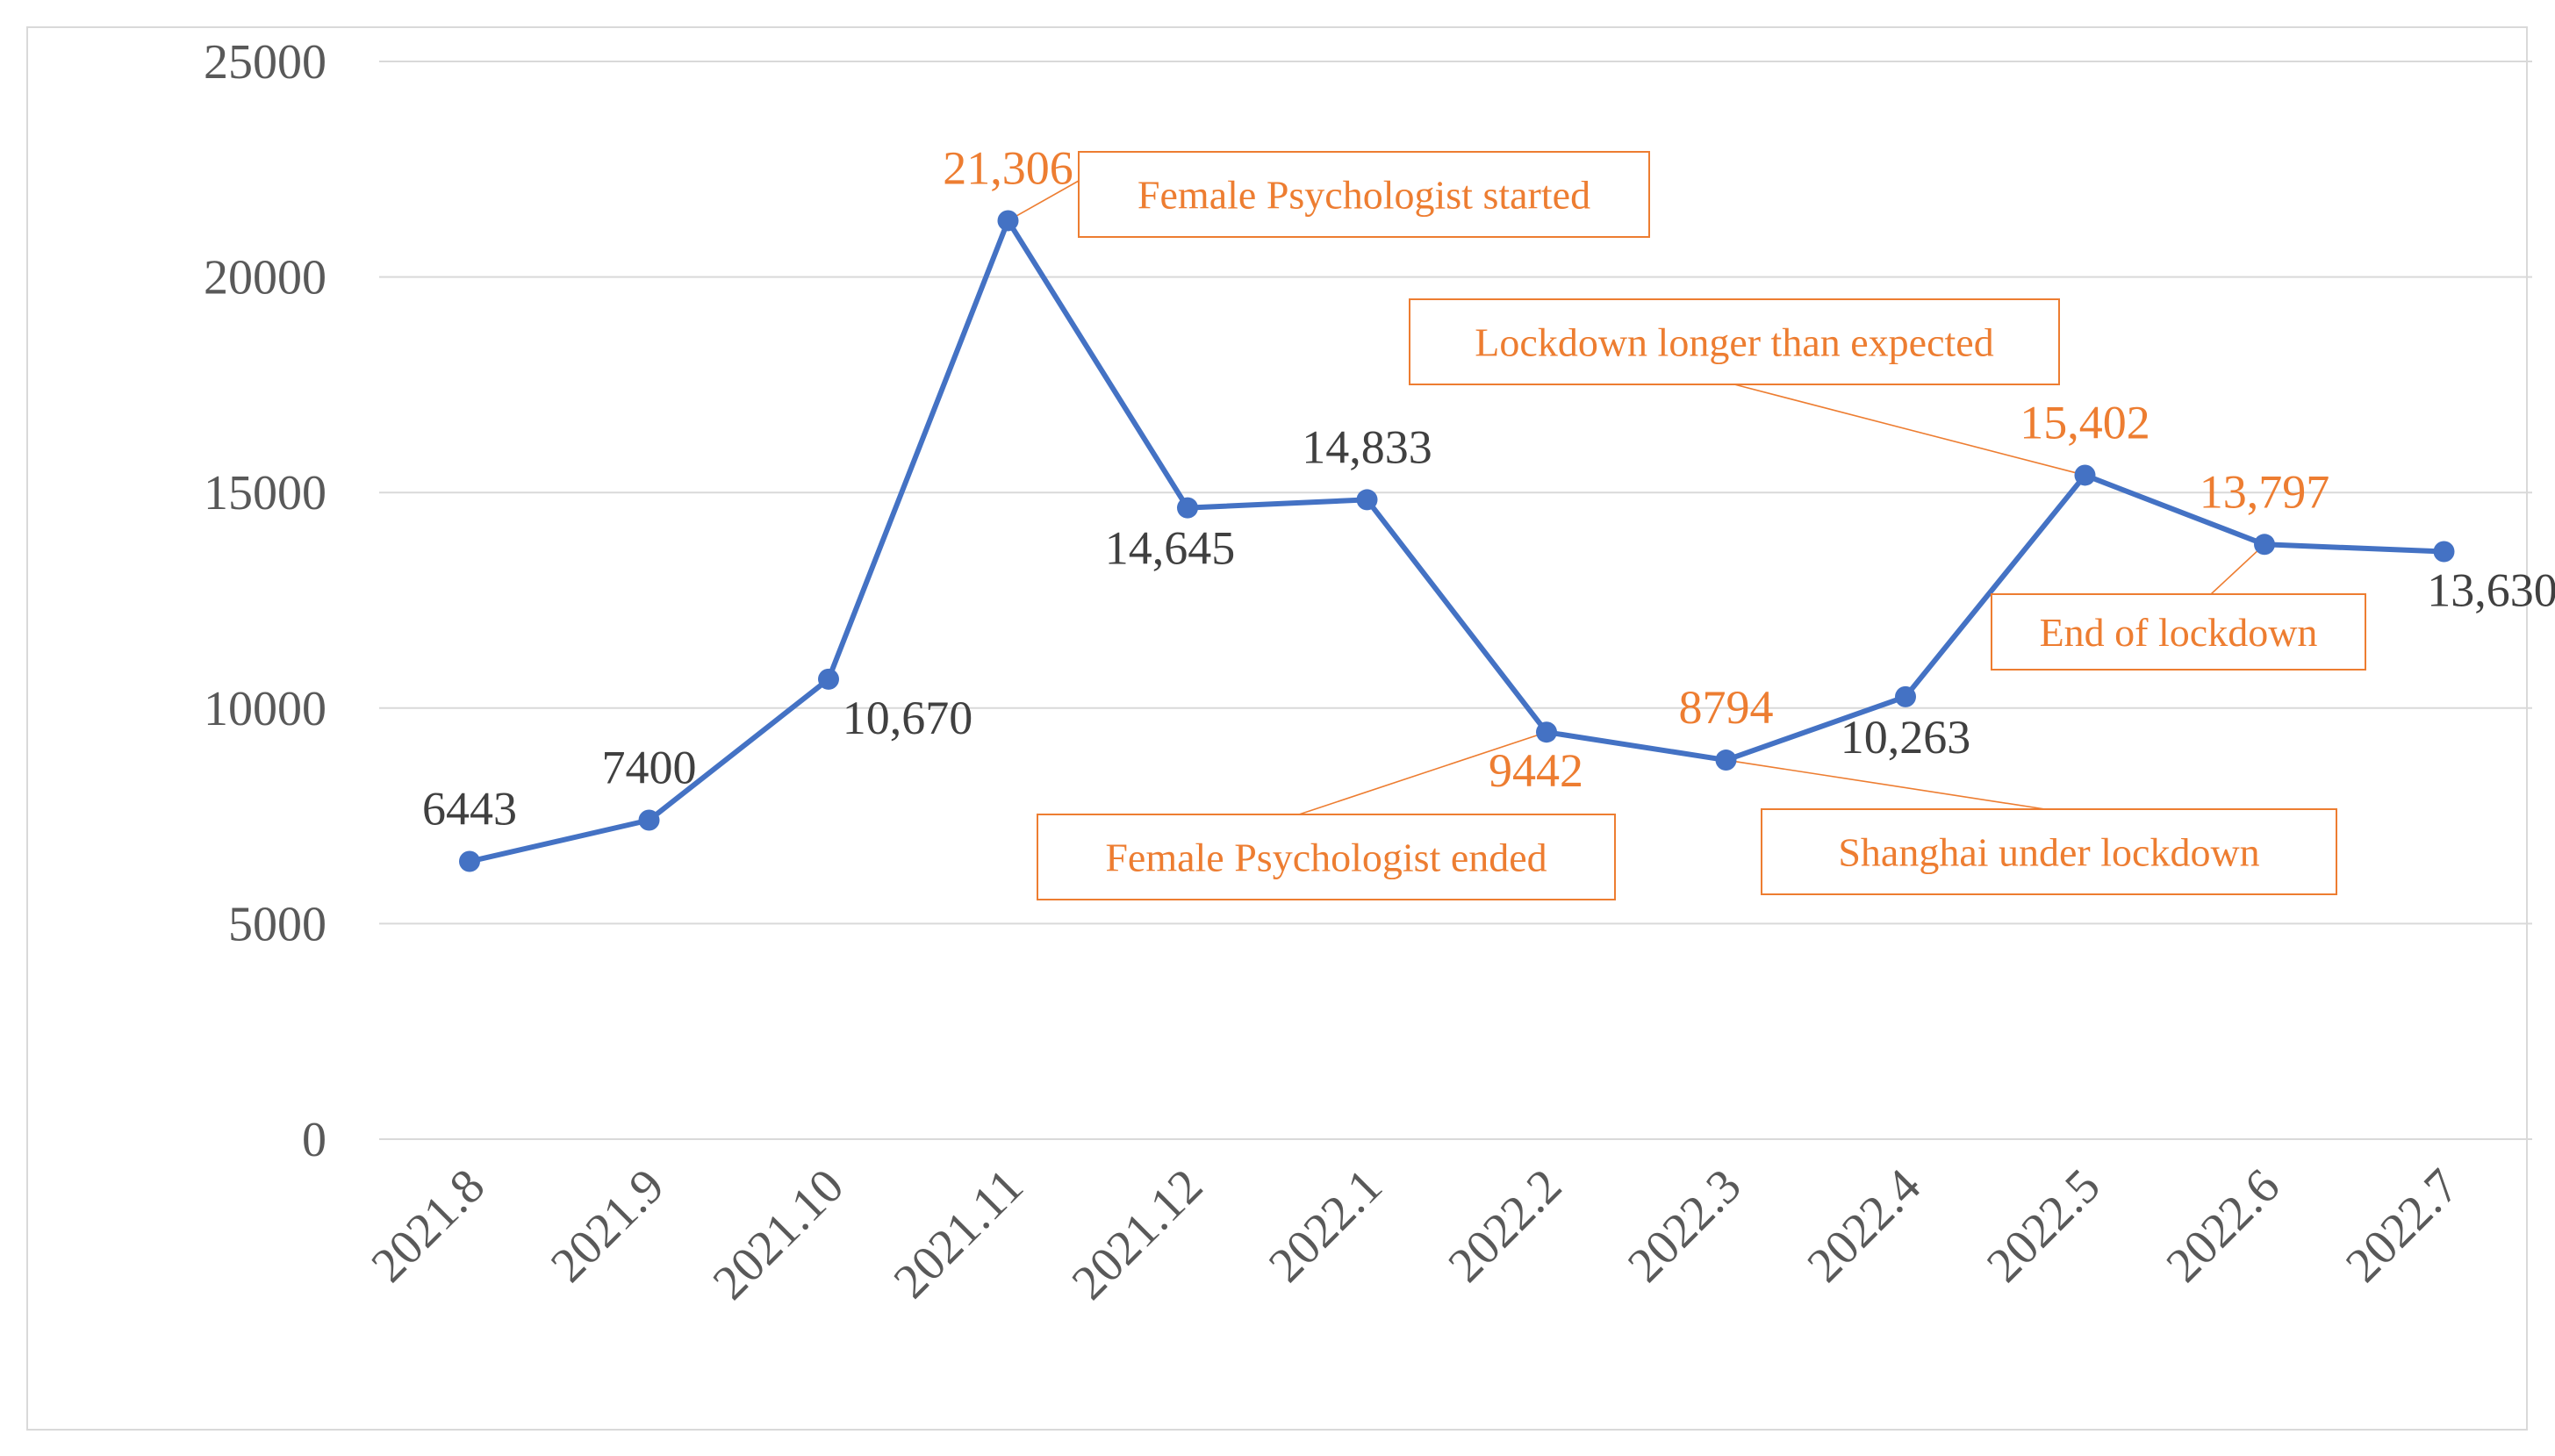  Describe the element at coordinates (2223, 1225) in the screenshot. I see `x-tick-label: 2022.6` at that location.